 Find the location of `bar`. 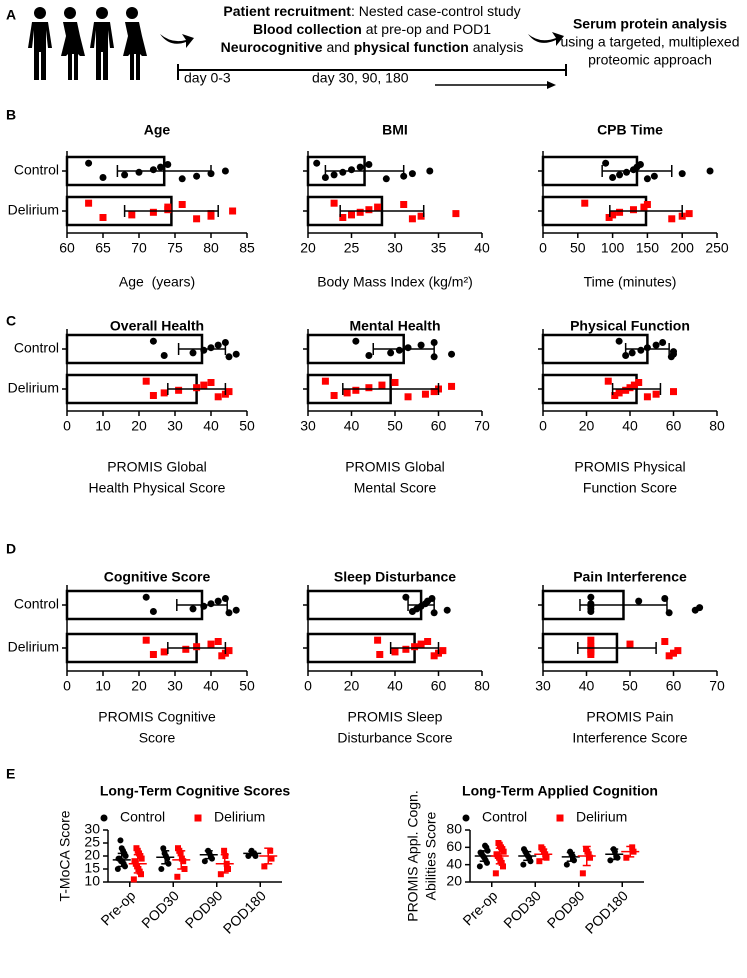

bar is located at coordinates (590, 171).